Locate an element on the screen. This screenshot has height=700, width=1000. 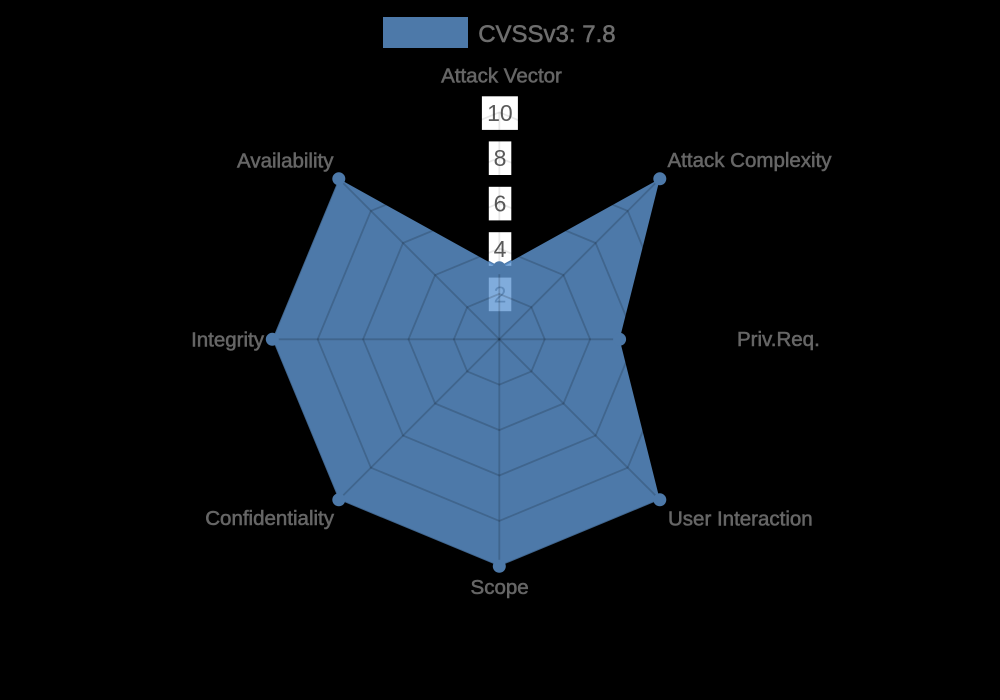
svg-text: Attack Vector is located at coordinates (501, 76).